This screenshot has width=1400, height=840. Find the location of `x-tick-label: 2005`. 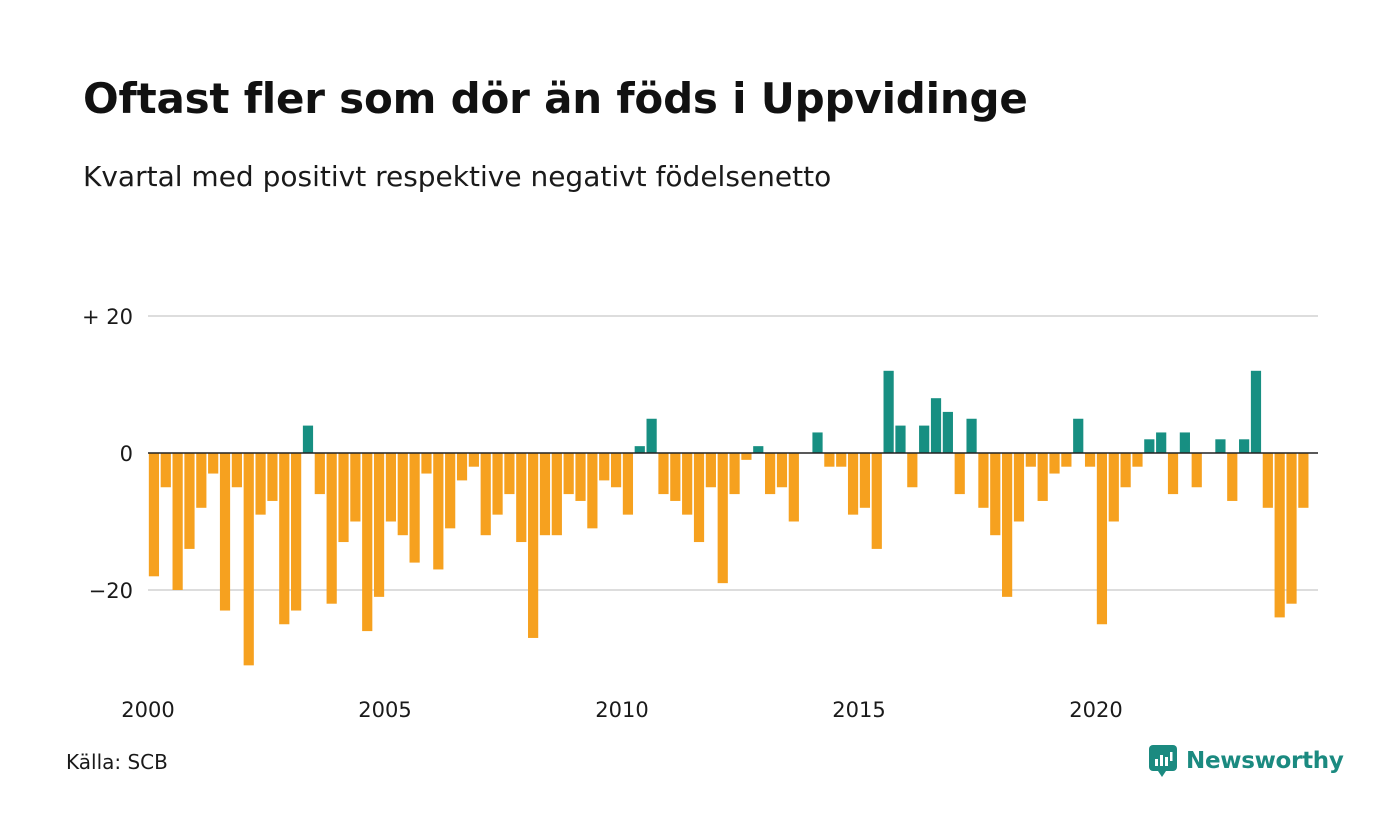

x-tick-label: 2005 is located at coordinates (384, 710).